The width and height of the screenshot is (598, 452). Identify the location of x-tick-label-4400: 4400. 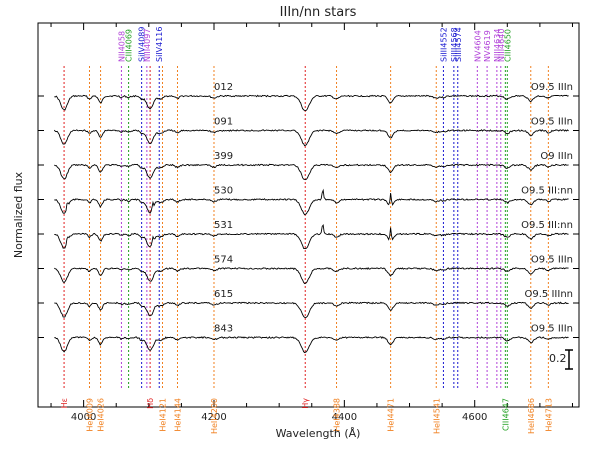
(344, 417).